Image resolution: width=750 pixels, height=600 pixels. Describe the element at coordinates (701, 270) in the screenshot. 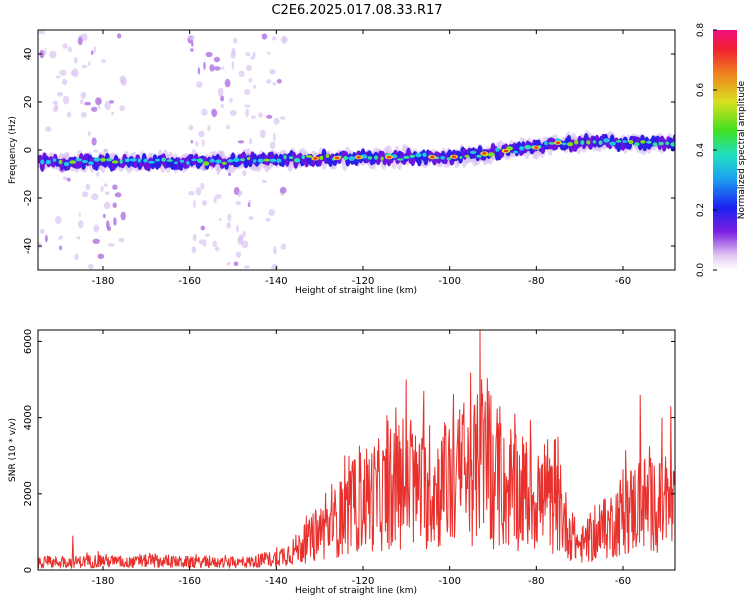

I see `colorbar-tick-label: 0.0` at that location.